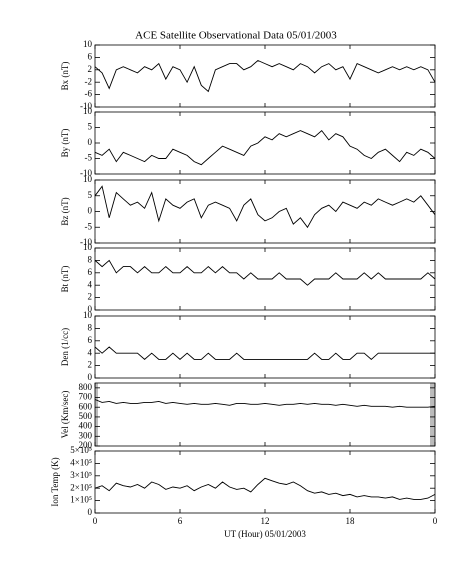 The height and width of the screenshot is (566, 453). I want to click on y-tick-label: 300, so click(86, 435).